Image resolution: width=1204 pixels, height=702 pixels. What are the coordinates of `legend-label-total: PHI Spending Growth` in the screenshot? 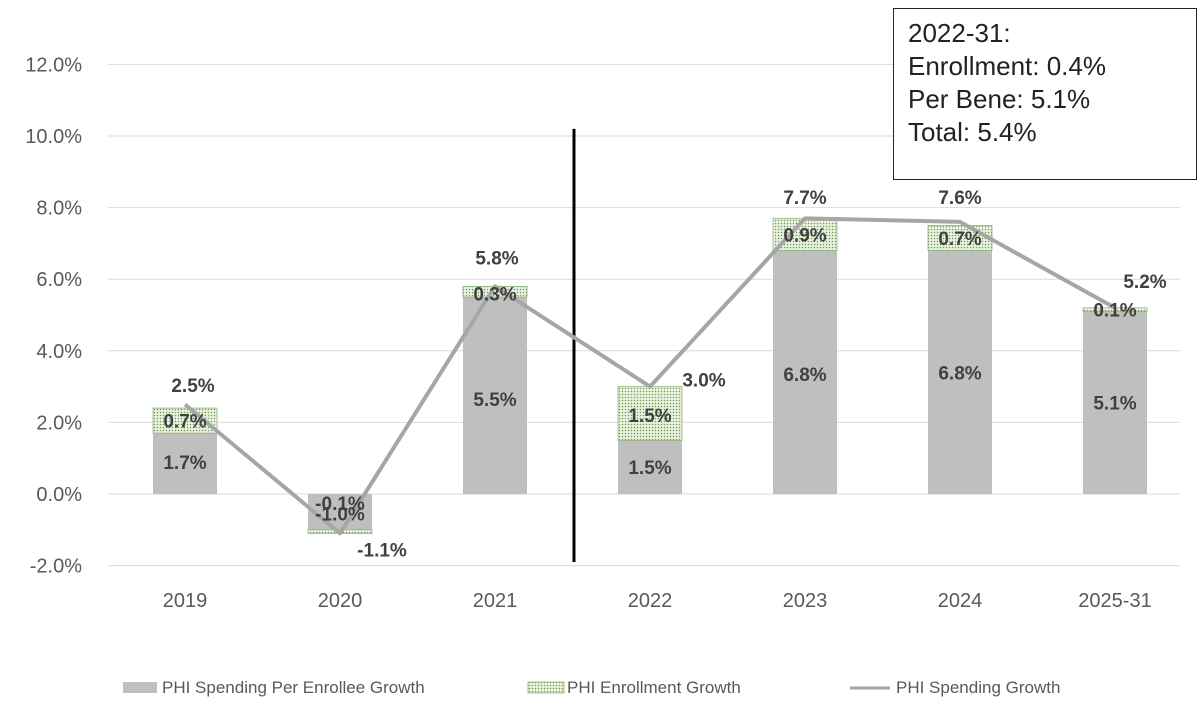 It's located at (978, 687).